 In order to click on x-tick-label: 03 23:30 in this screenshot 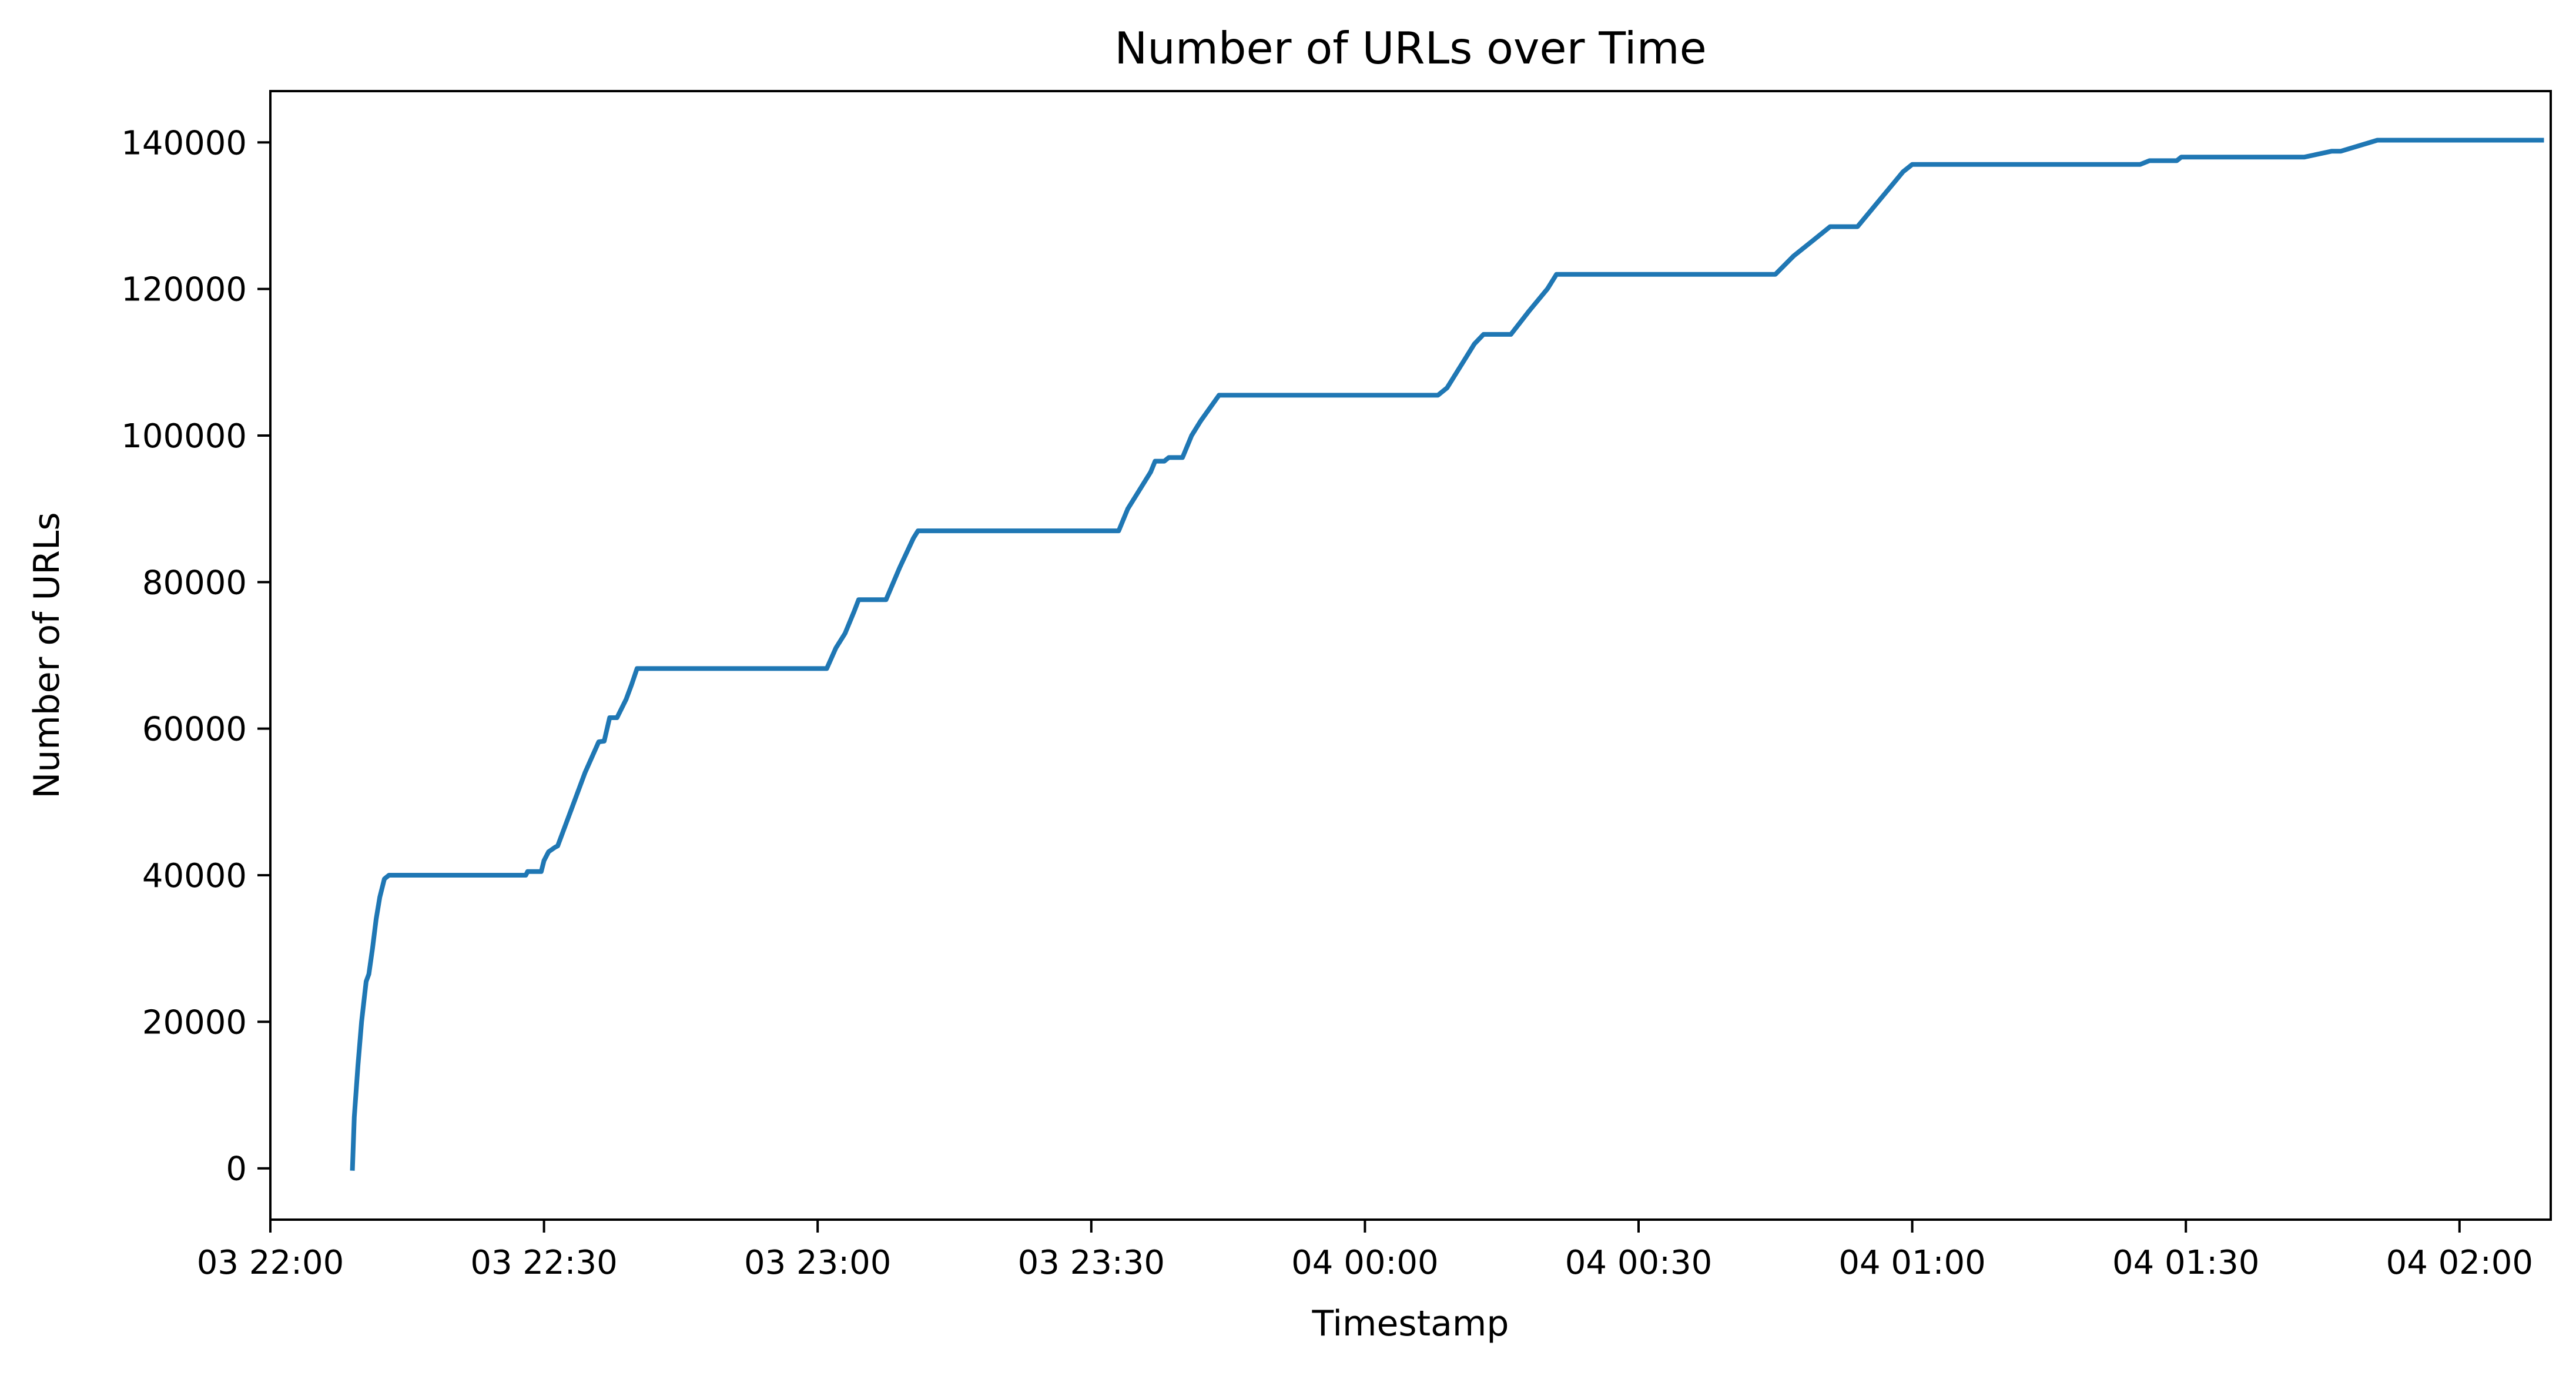, I will do `click(1091, 1263)`.